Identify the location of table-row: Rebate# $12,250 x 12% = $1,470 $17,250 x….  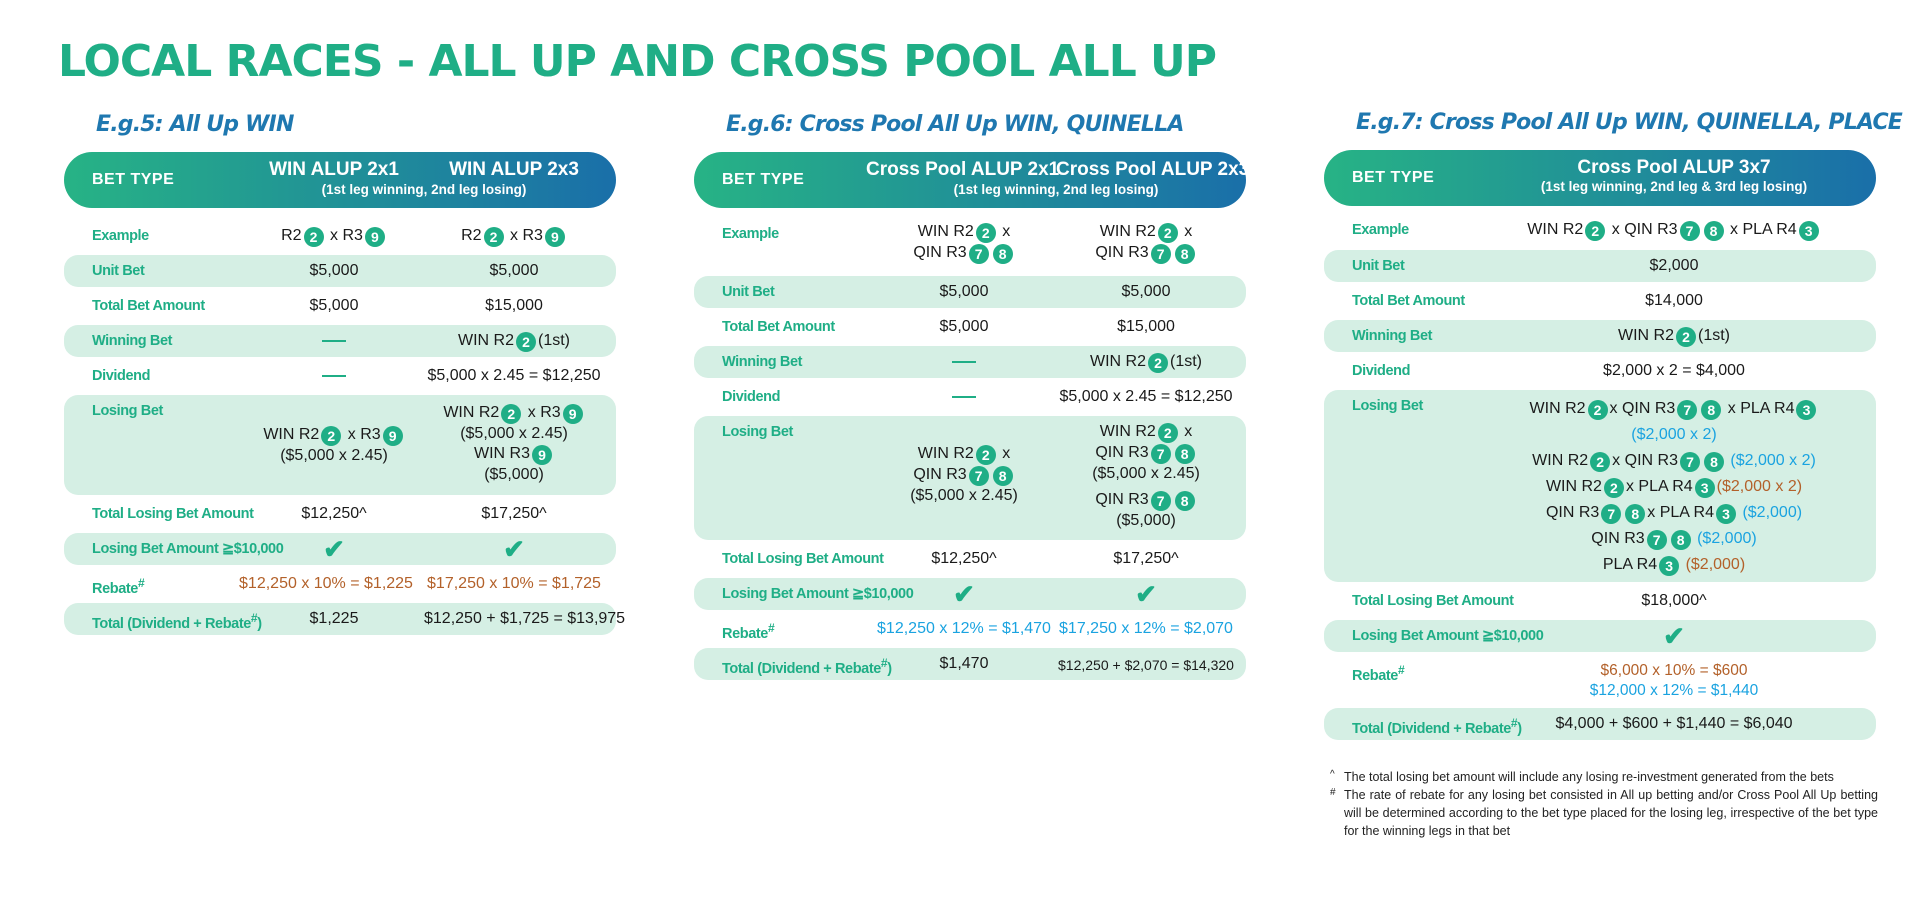
(970, 629).